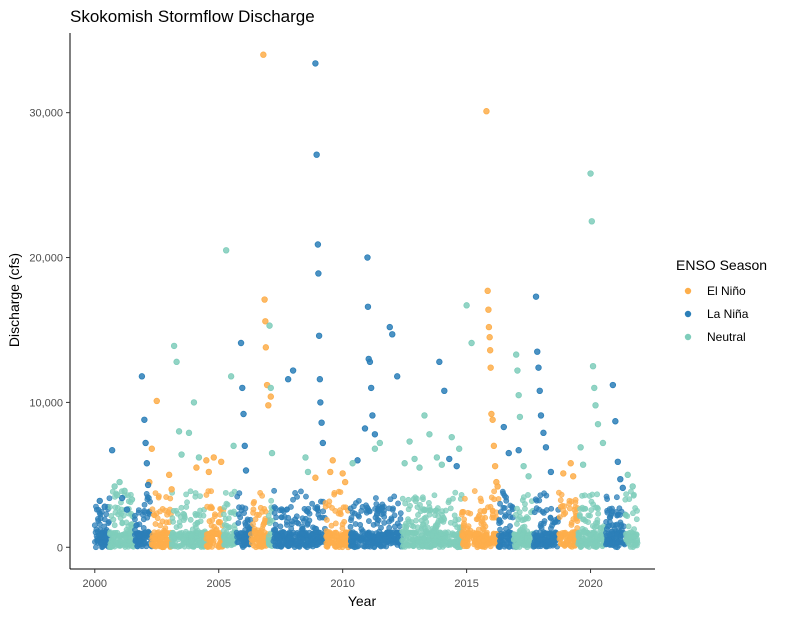 Image resolution: width=787 pixels, height=617 pixels. Describe the element at coordinates (590, 584) in the screenshot. I see `x-tick-label: 2020` at that location.